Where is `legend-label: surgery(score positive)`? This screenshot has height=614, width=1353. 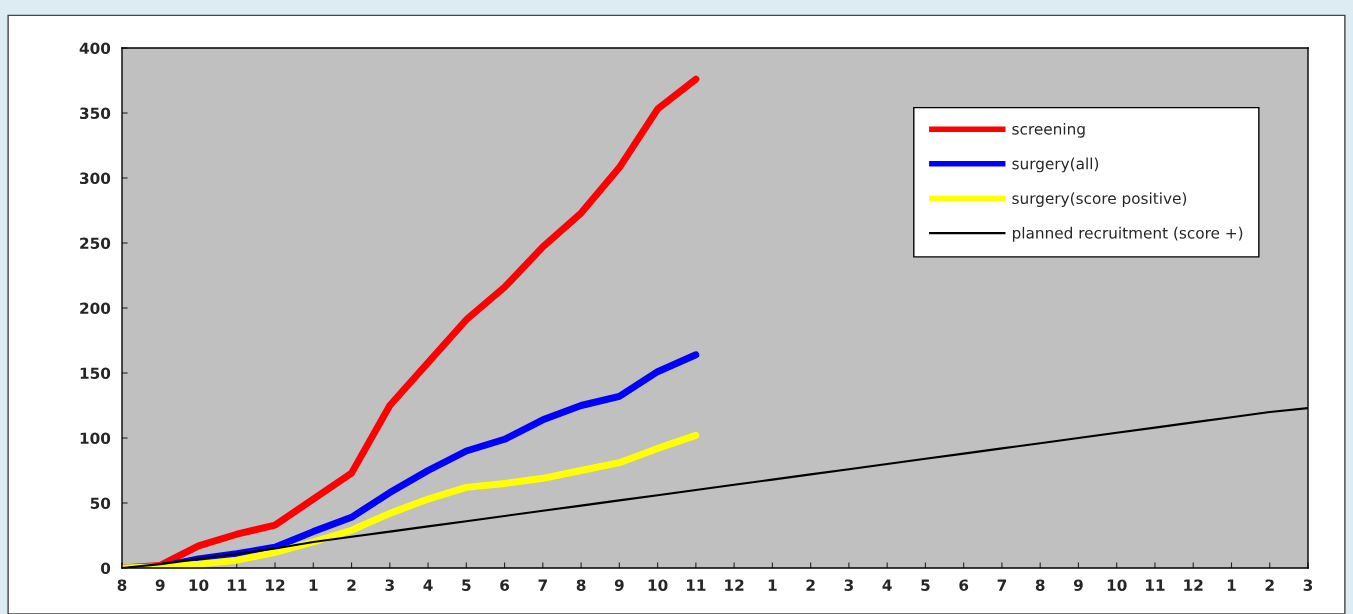 legend-label: surgery(score positive) is located at coordinates (1099, 199).